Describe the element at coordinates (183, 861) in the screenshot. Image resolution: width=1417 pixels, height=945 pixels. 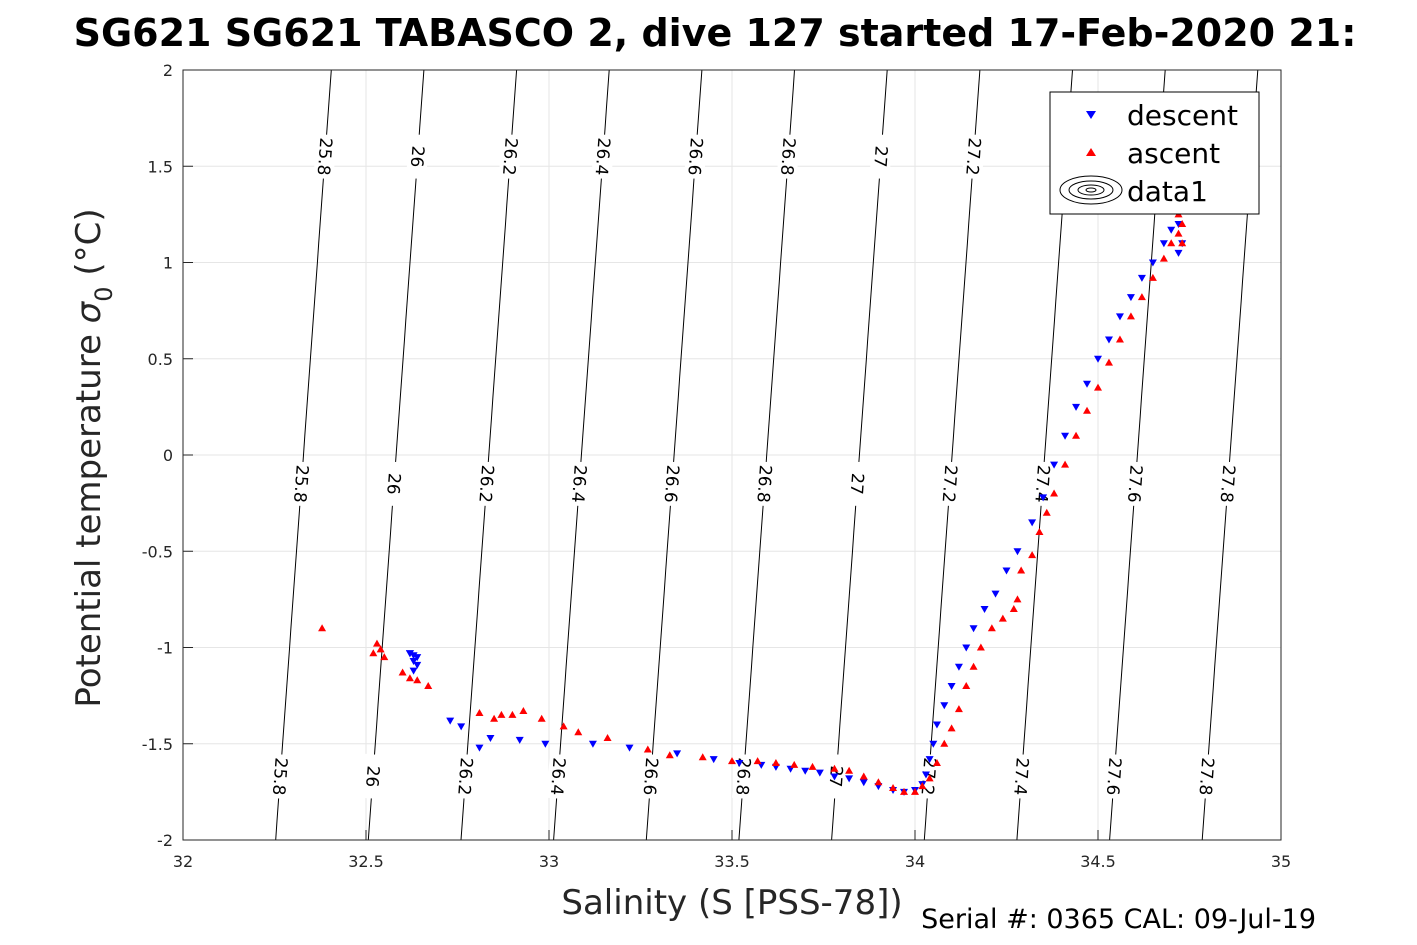
I see `x-tick-label: 32` at that location.